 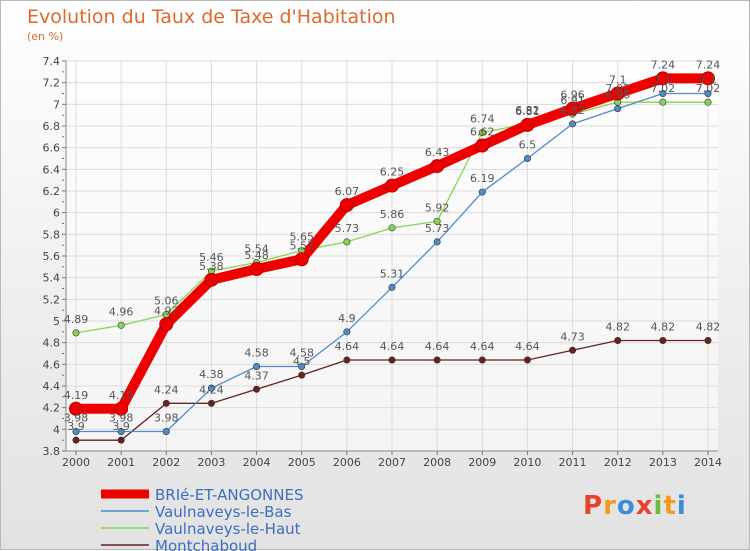 I want to click on y-tick-label: 5.6, so click(x=52, y=256).